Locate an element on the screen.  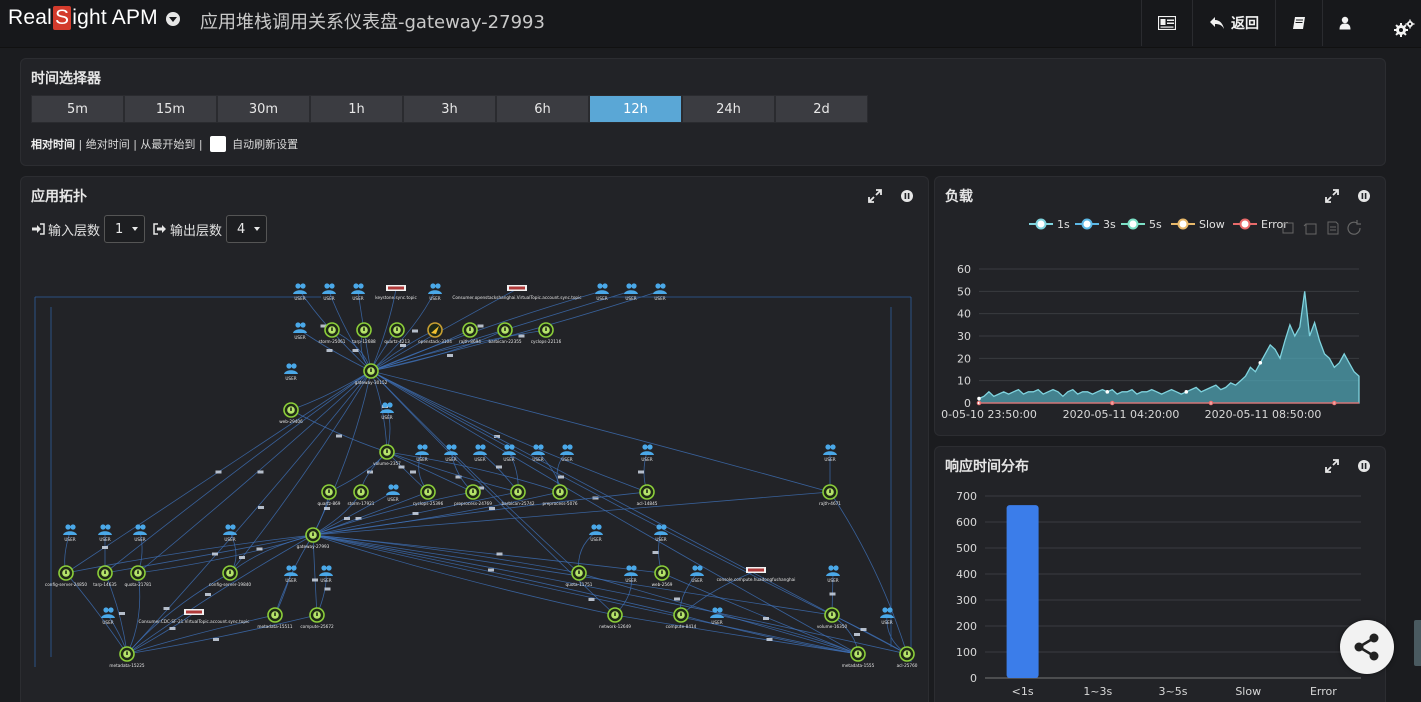
time-range-3h: 3h is located at coordinates (449, 109).